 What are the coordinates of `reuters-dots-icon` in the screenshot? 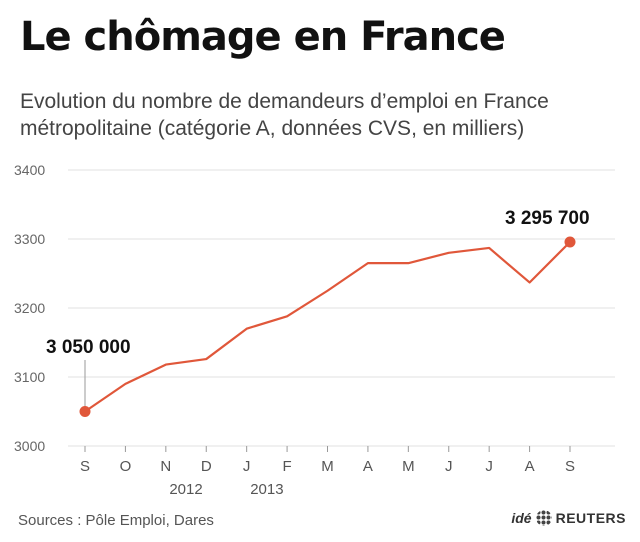 It's located at (543, 518).